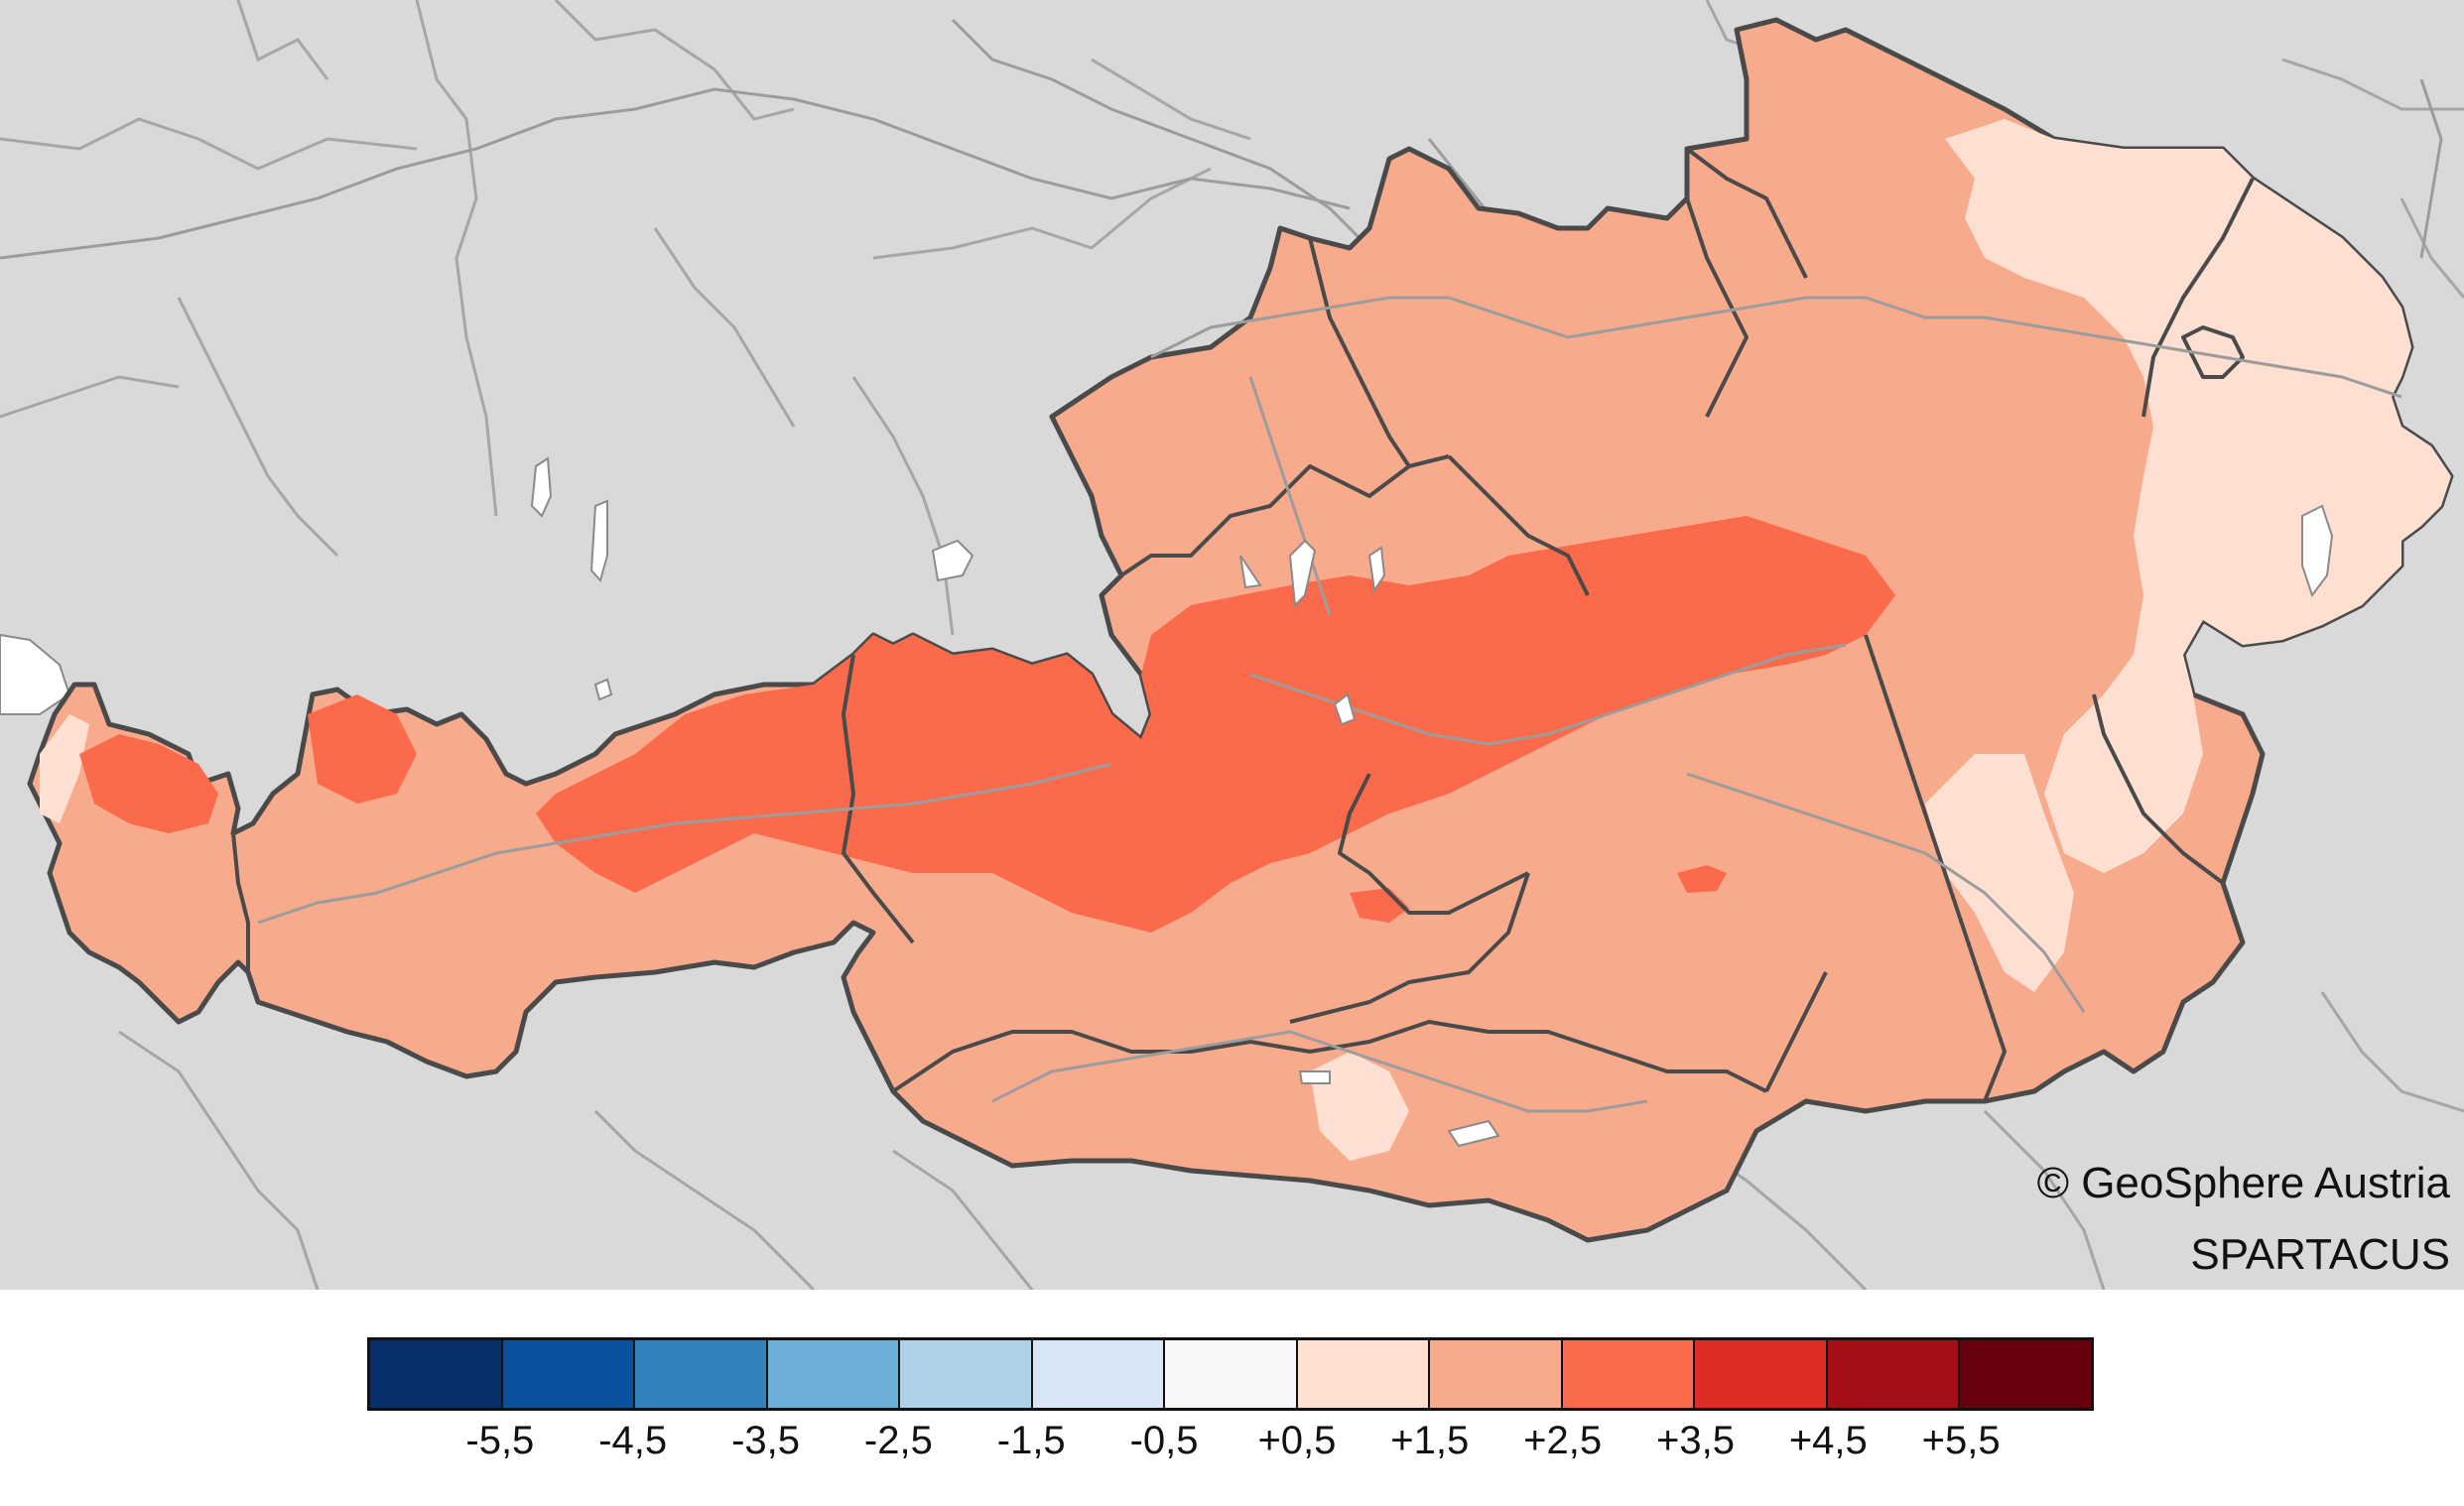  What do you see at coordinates (1961, 1440) in the screenshot?
I see `legend-tick-label: +5,5` at bounding box center [1961, 1440].